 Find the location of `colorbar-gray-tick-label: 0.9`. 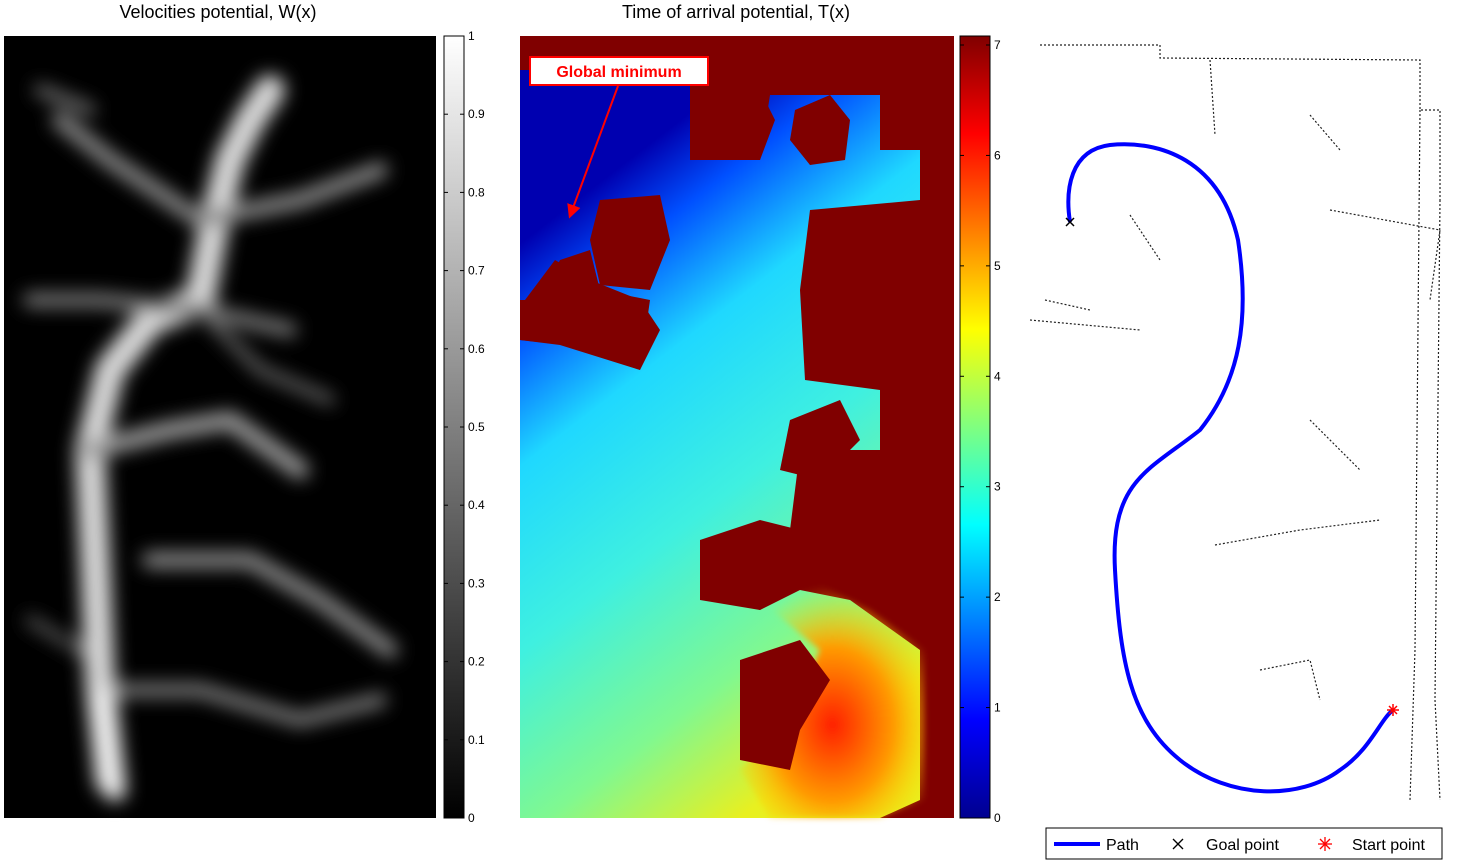

colorbar-gray-tick-label: 0.9 is located at coordinates (476, 114).